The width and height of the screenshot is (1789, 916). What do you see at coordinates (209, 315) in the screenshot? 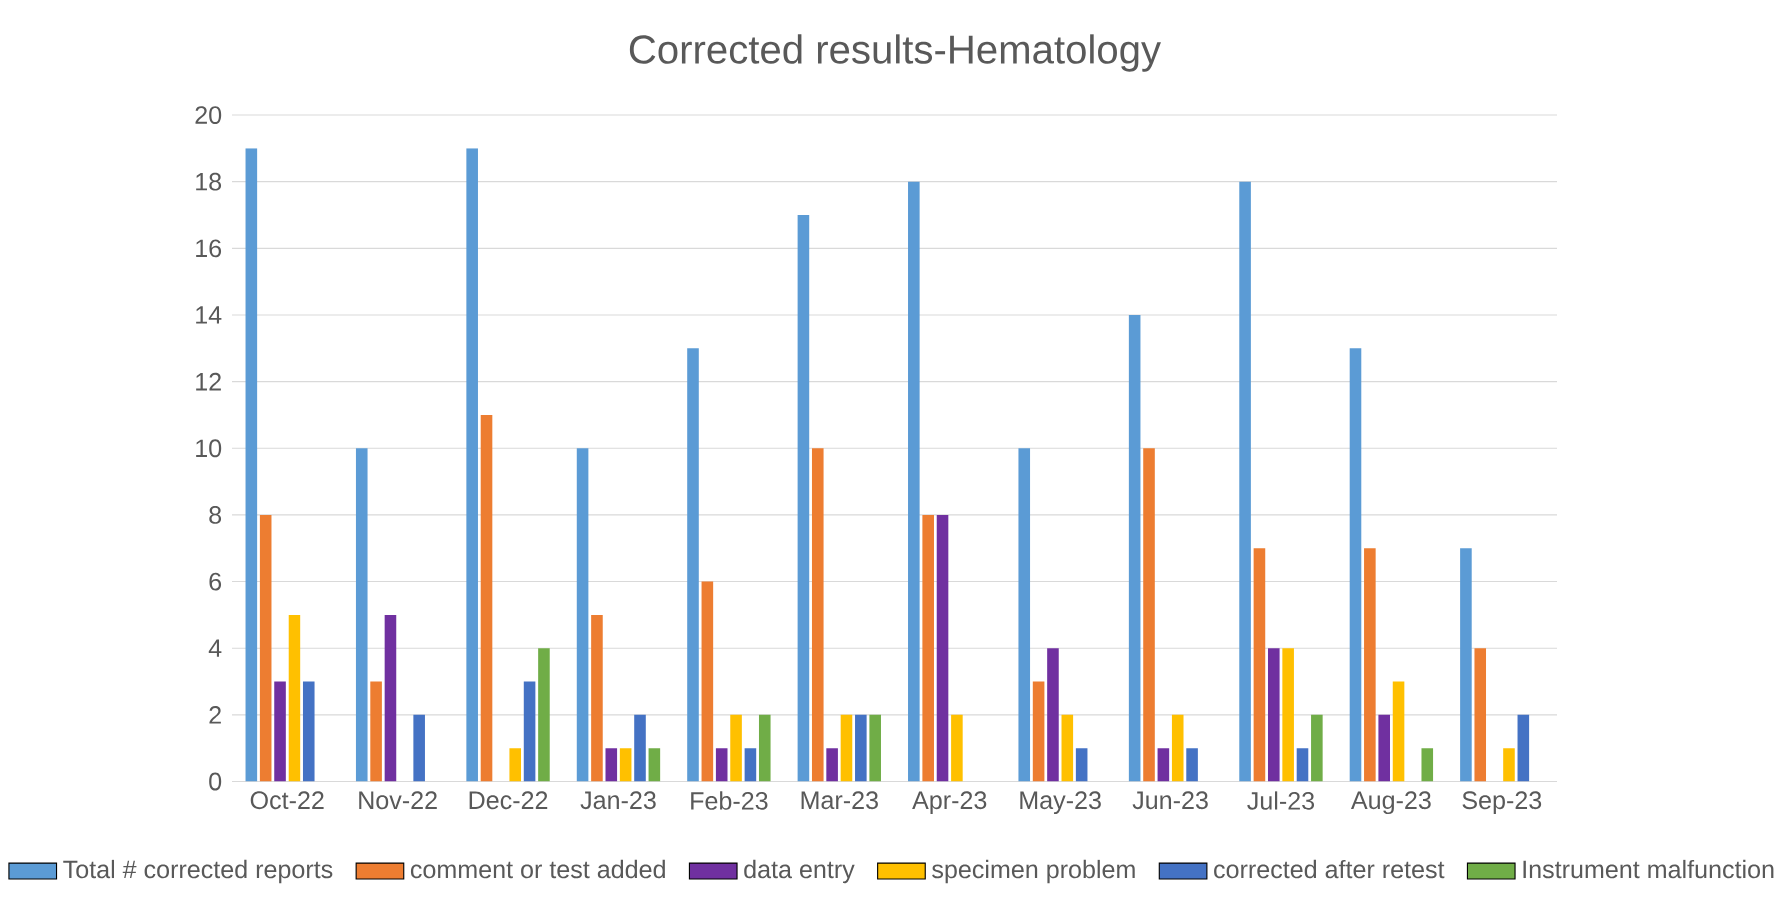
I see `y-tick-label: 14` at bounding box center [209, 315].